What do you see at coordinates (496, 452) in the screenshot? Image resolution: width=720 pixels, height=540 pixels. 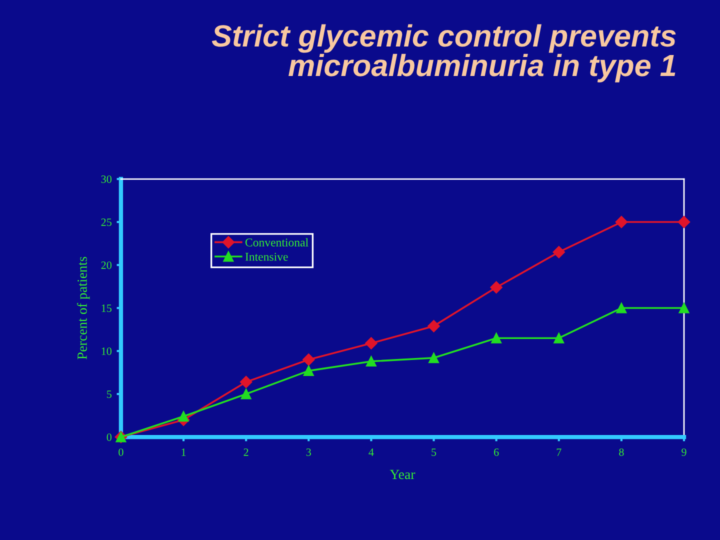 I see `x-tick-label: 6` at bounding box center [496, 452].